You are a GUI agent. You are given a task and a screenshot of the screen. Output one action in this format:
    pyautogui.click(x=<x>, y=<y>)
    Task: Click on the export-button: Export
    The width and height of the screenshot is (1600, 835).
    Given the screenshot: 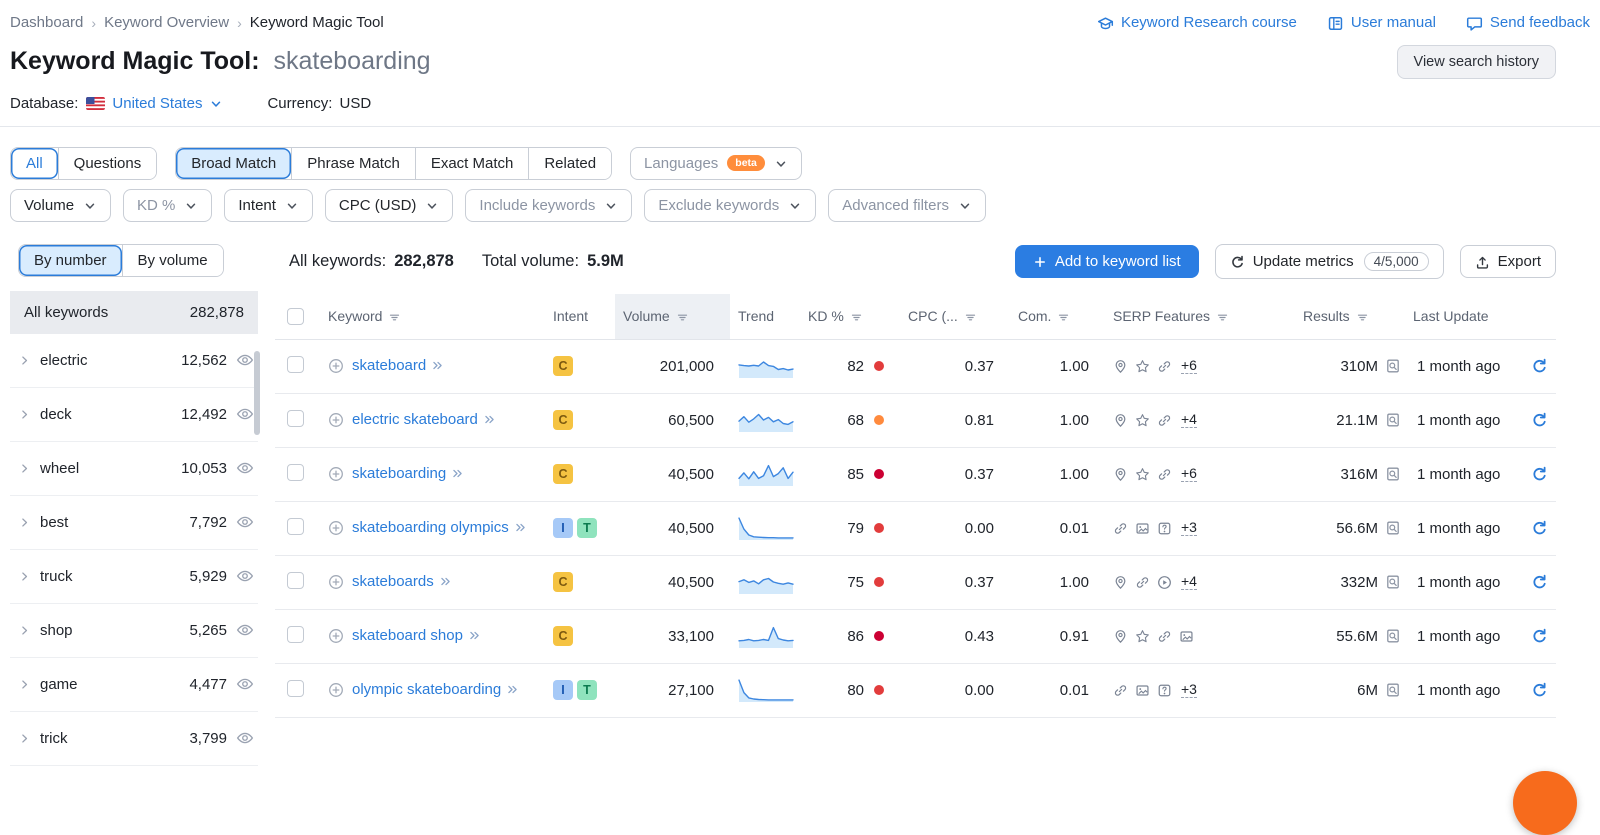 What is the action you would take?
    pyautogui.click(x=1507, y=262)
    